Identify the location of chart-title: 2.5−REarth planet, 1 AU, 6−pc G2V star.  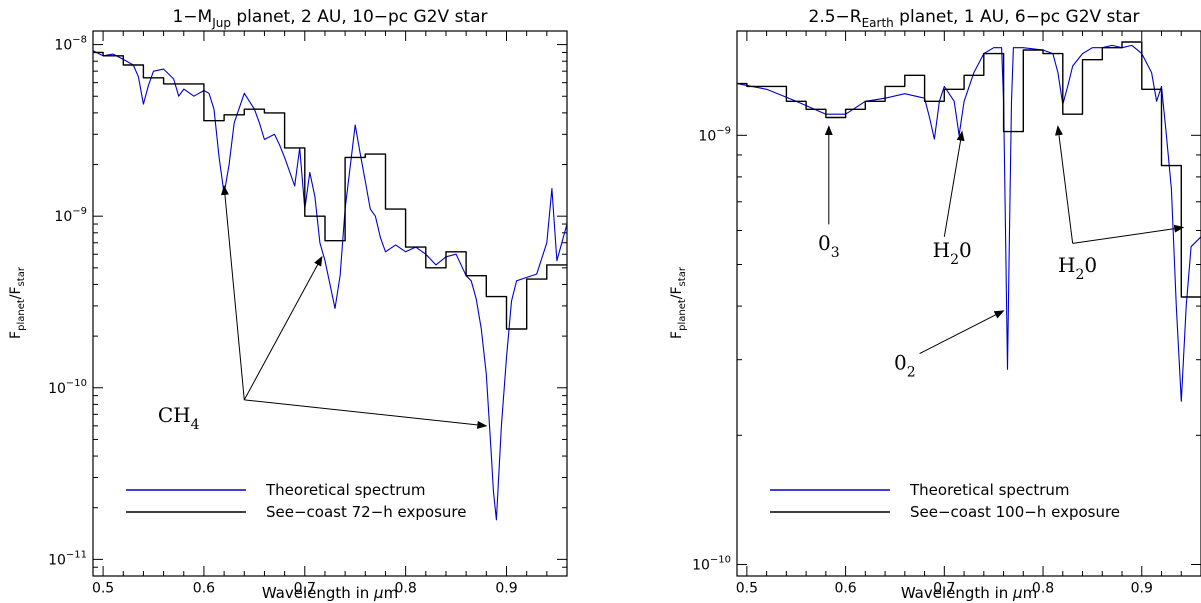
(974, 18).